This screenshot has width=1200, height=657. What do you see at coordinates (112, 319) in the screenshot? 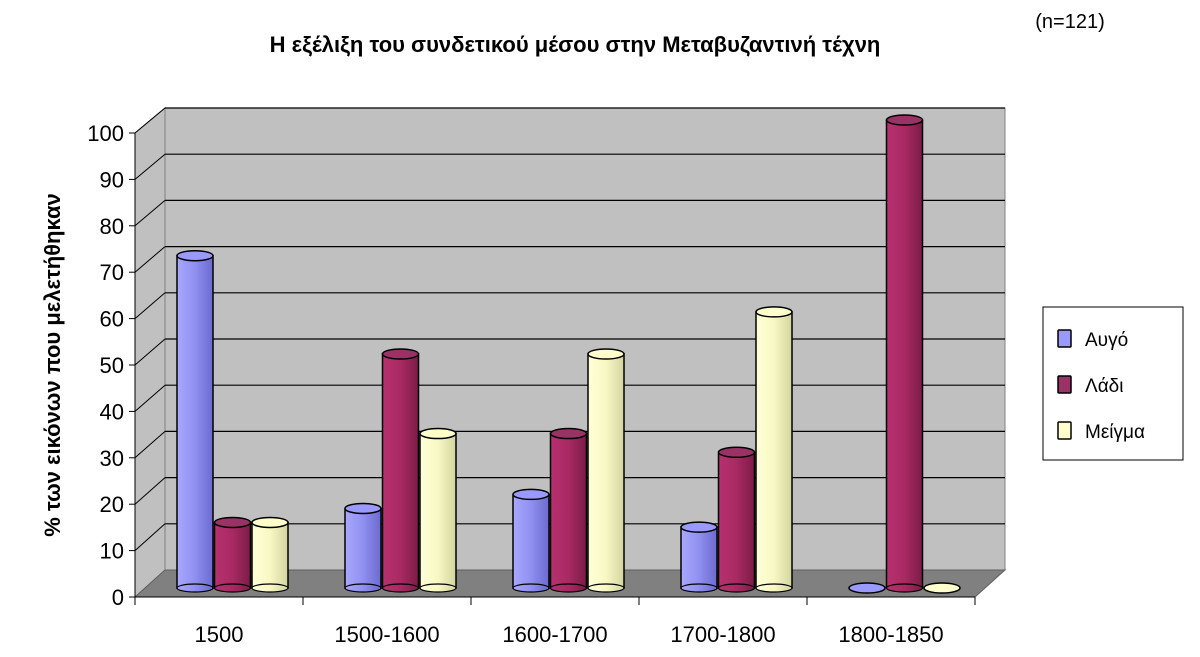
I see `y-tick-label: 60` at bounding box center [112, 319].